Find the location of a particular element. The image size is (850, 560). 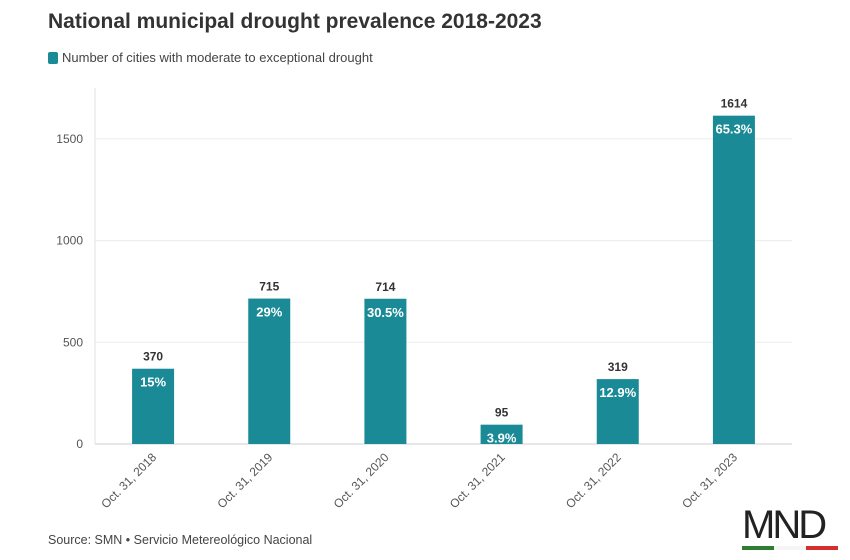

flag-white is located at coordinates (790, 548).